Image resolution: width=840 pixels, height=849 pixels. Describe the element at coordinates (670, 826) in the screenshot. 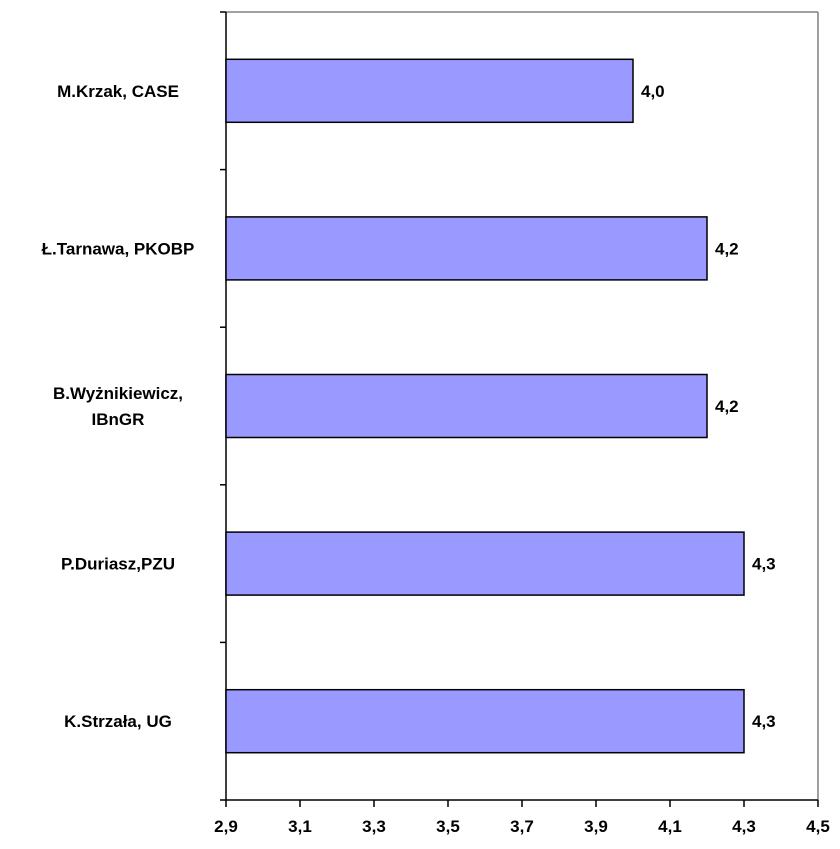

I see `x-tick-label: 4,1` at that location.